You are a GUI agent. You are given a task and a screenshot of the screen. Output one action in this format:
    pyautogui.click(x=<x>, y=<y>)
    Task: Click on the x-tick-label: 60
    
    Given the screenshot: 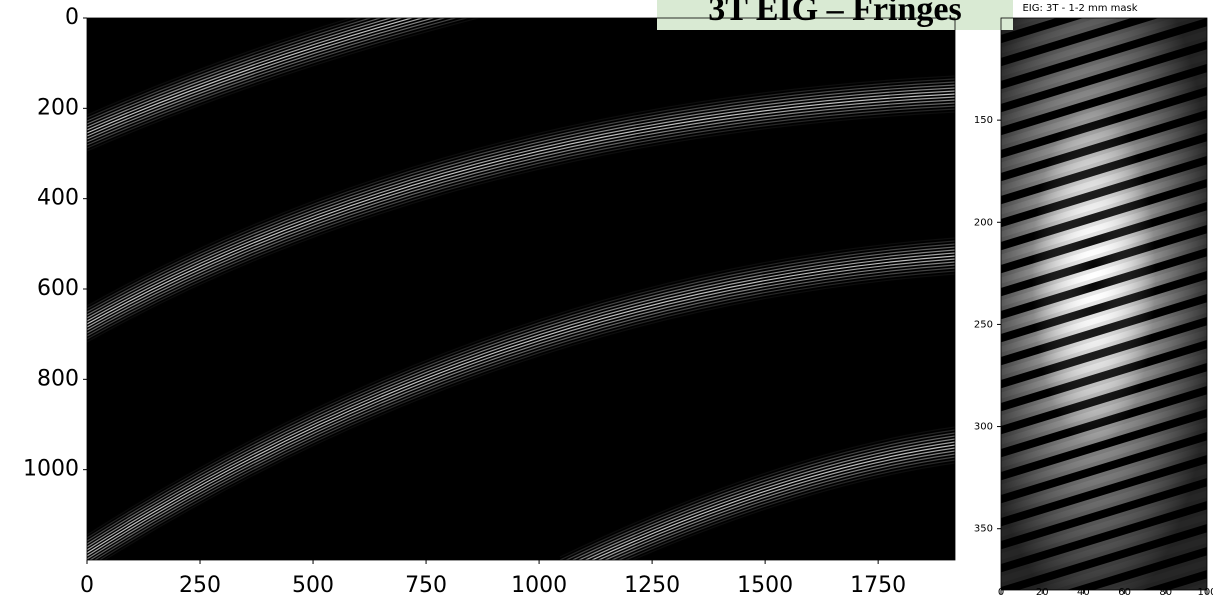 What is the action you would take?
    pyautogui.click(x=1124, y=592)
    